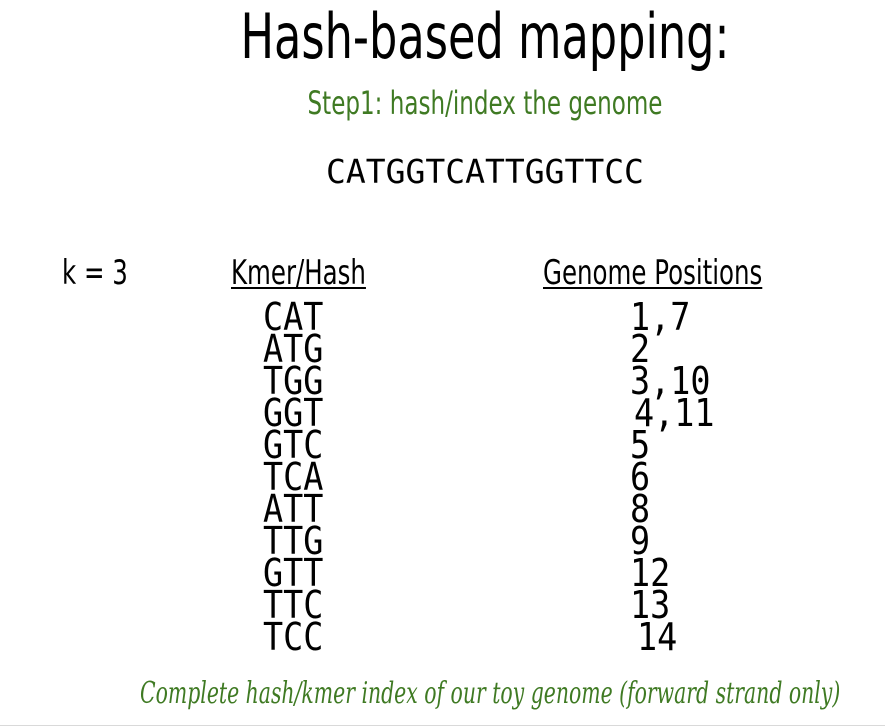  What do you see at coordinates (674, 413) in the screenshot?
I see `positions-cell: 4,11` at bounding box center [674, 413].